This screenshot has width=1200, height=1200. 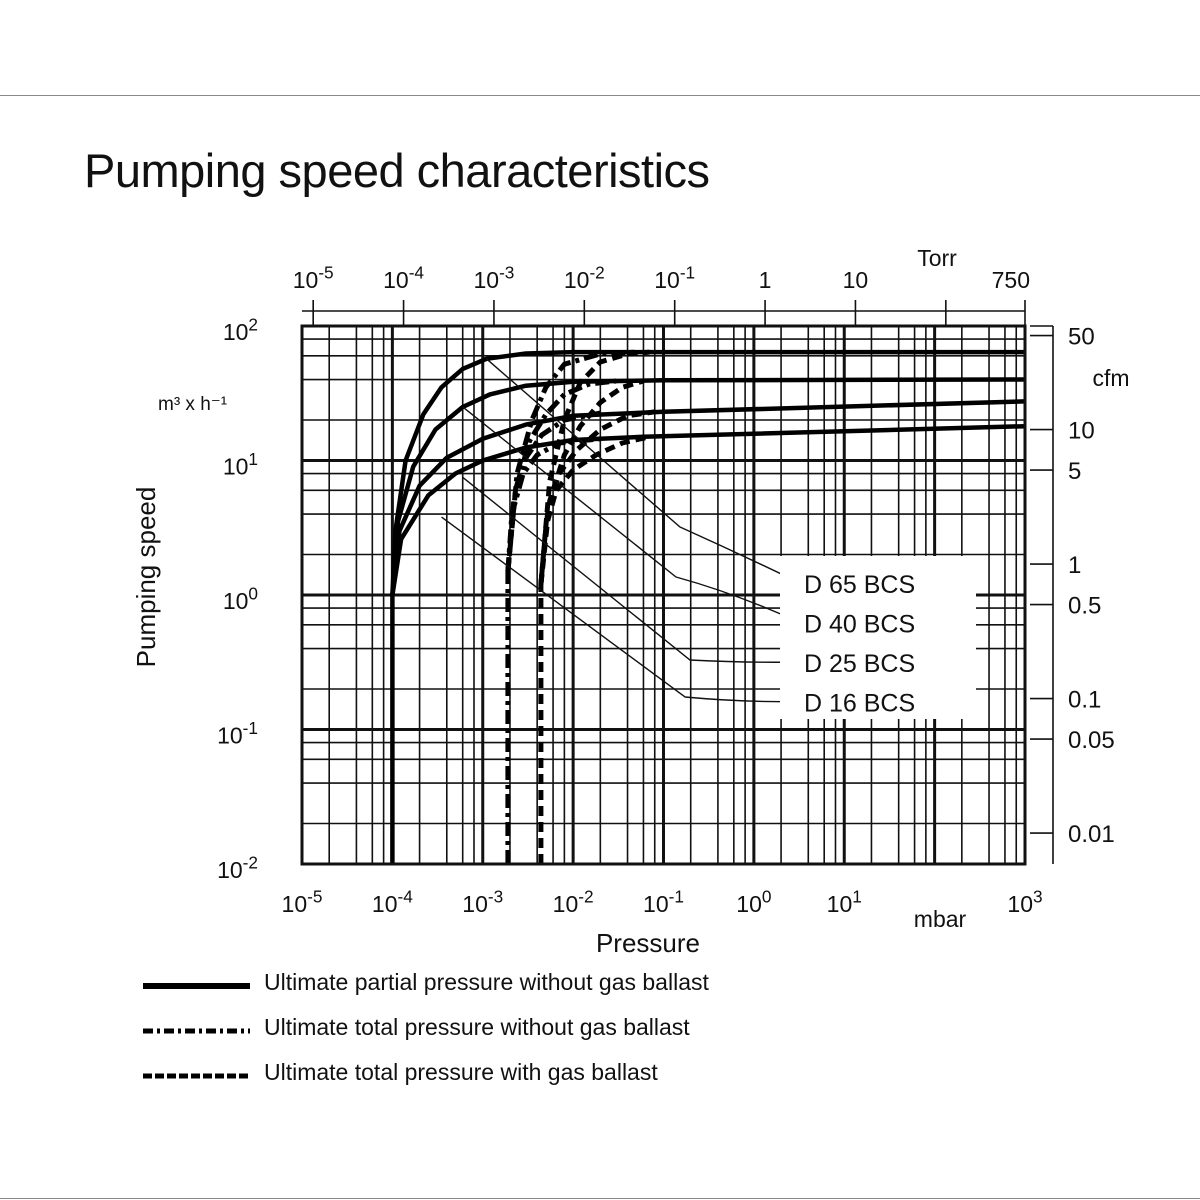 I want to click on y-tick-label: 10¹, so click(x=240, y=464).